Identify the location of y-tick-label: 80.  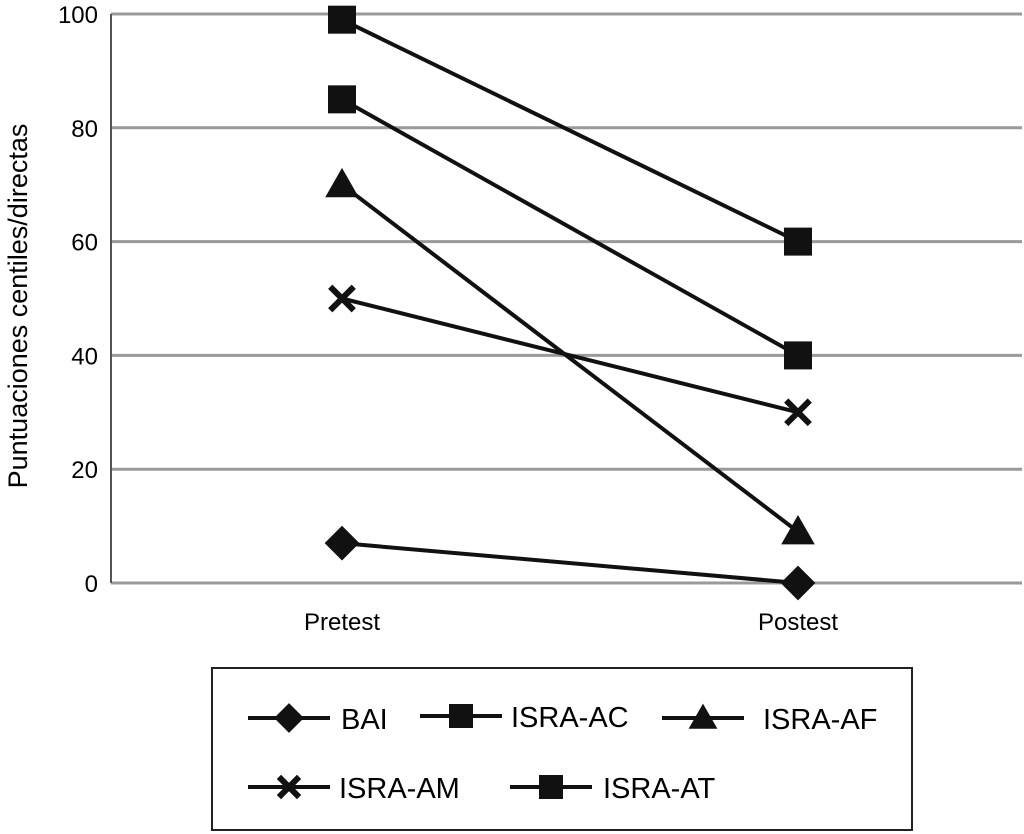
(84, 129).